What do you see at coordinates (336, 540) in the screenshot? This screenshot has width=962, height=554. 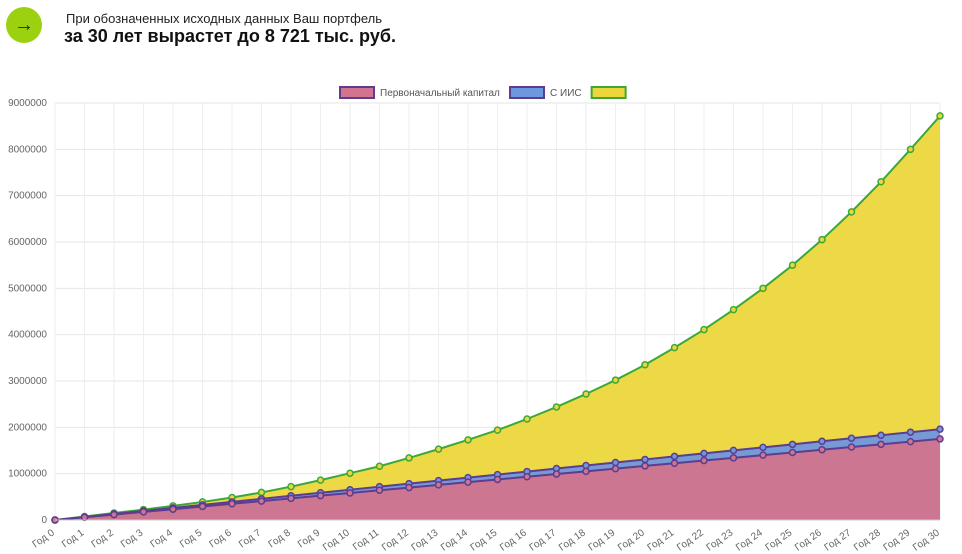 I see `x-tick-label: Год 10` at bounding box center [336, 540].